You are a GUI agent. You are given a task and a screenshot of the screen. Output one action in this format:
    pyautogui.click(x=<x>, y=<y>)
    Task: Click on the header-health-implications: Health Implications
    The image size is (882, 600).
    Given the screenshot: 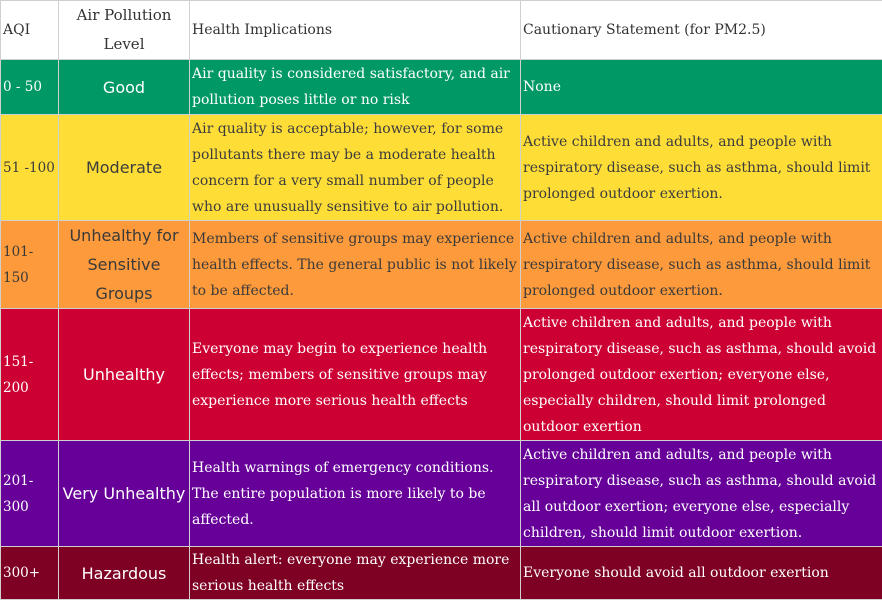 What is the action you would take?
    pyautogui.click(x=355, y=30)
    